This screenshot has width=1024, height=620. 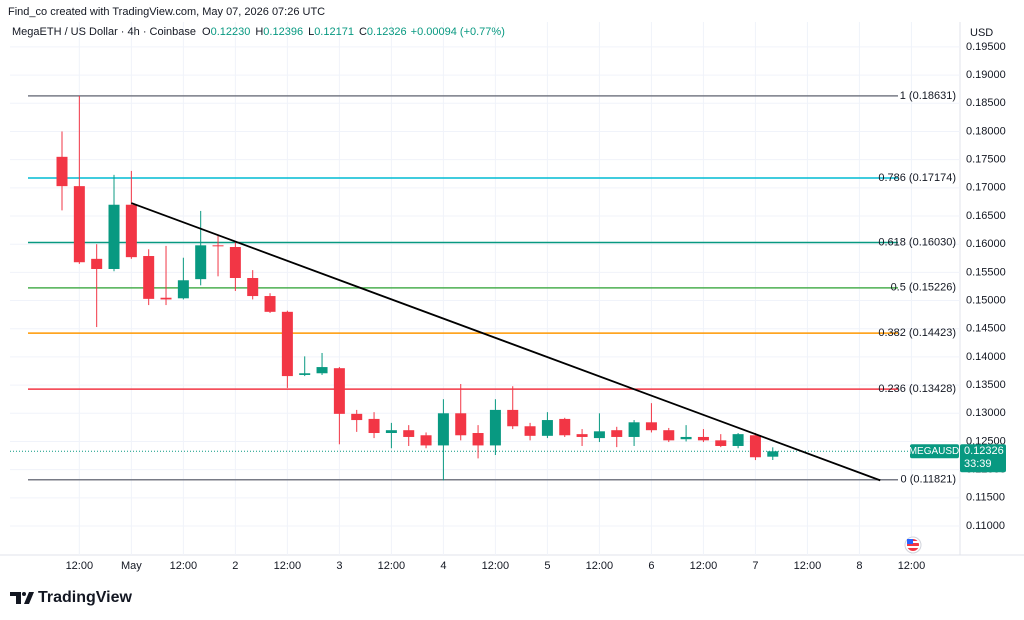 I want to click on legend-key: O, so click(x=206, y=32).